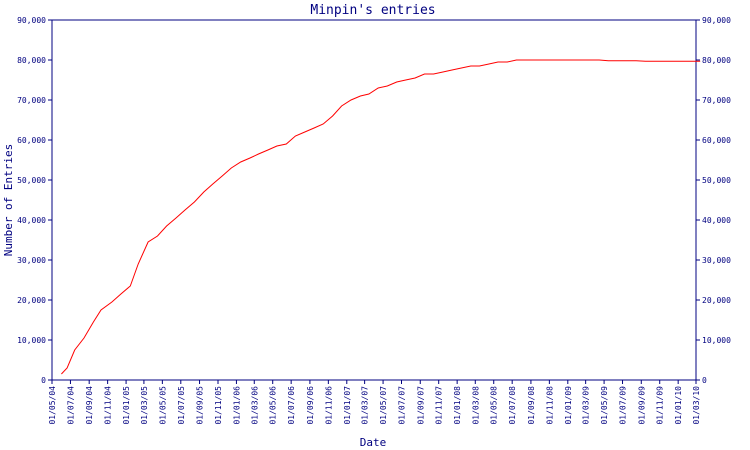  I want to click on y-tick-label-left: 20,000, so click(31, 300).